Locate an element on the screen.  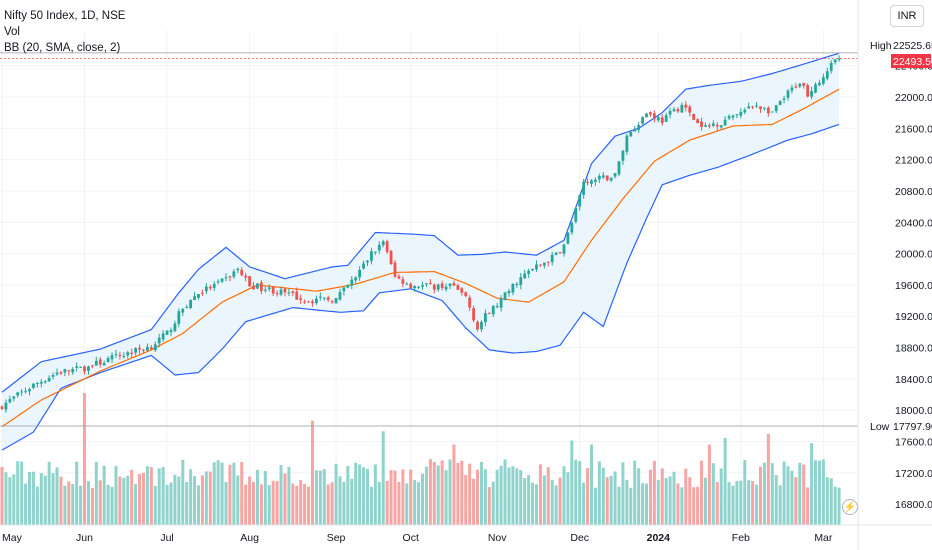
time-tick-label: Feb is located at coordinates (741, 538).